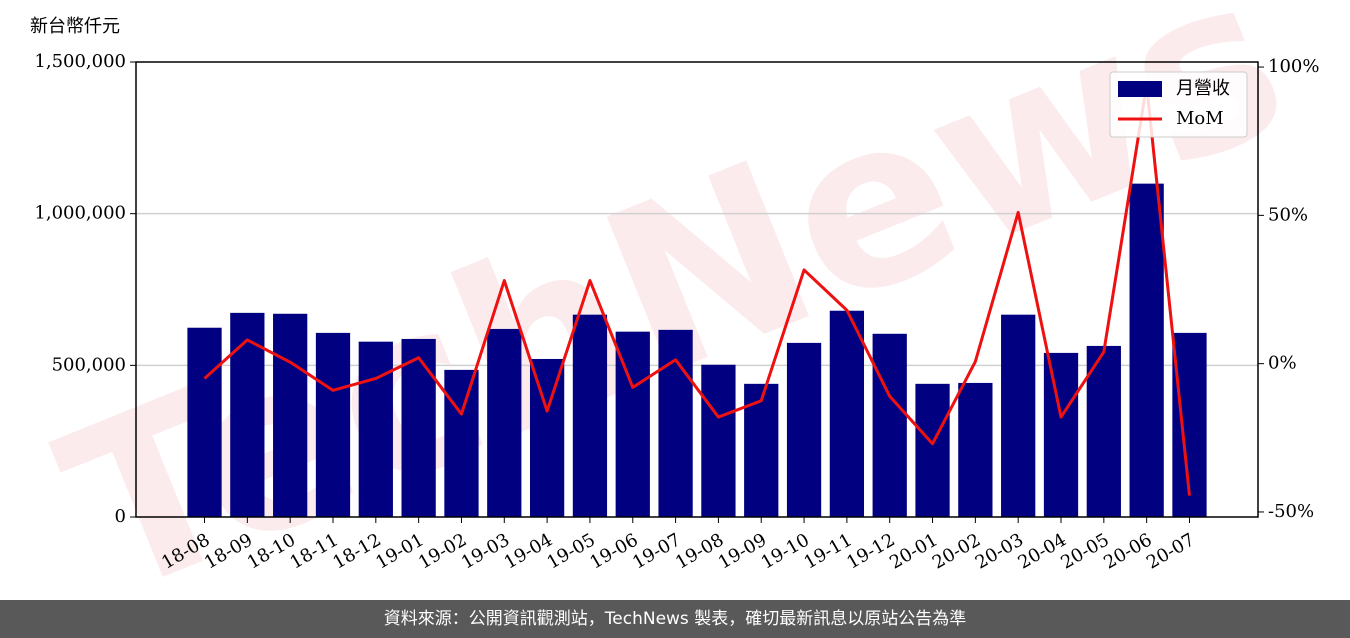 This screenshot has height=638, width=1350. What do you see at coordinates (442, 551) in the screenshot?
I see `x-tick-label: 19-02` at bounding box center [442, 551].